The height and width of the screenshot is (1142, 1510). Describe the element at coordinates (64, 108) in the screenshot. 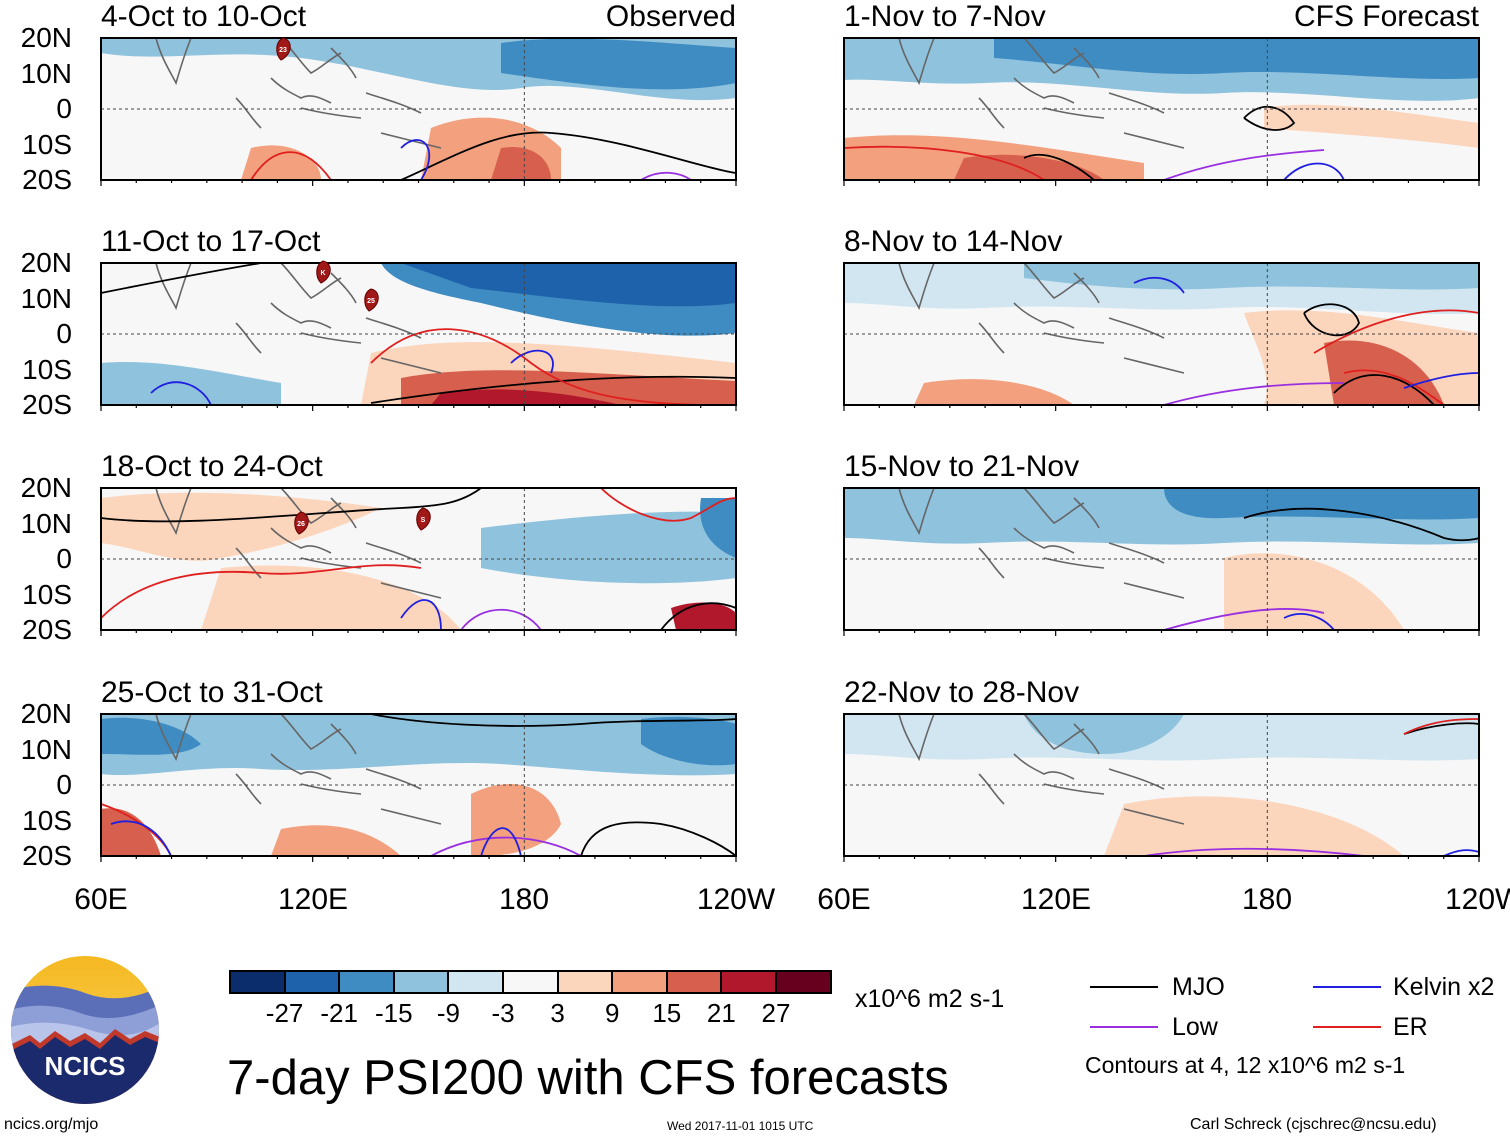

I see `lat-label: 0` at that location.